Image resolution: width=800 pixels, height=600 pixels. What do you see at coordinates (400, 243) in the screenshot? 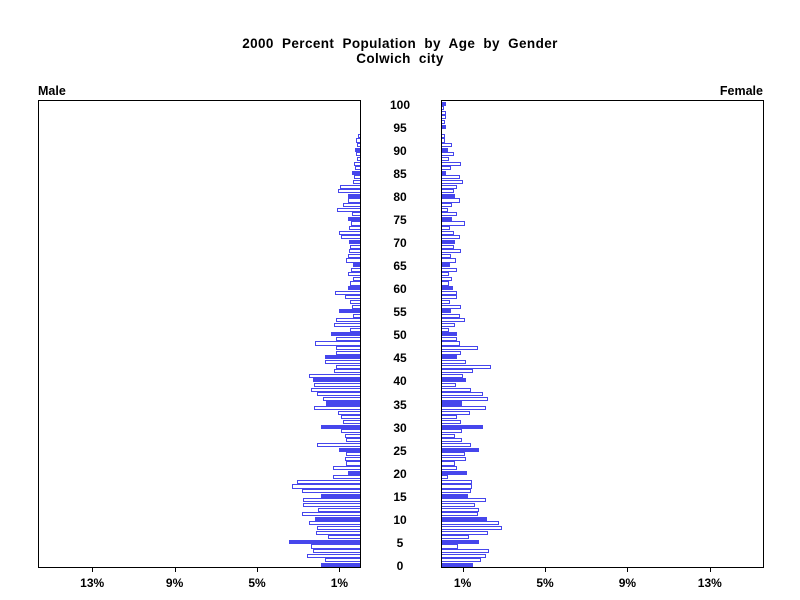
I see `age-tick-label-70: 70` at bounding box center [400, 243].